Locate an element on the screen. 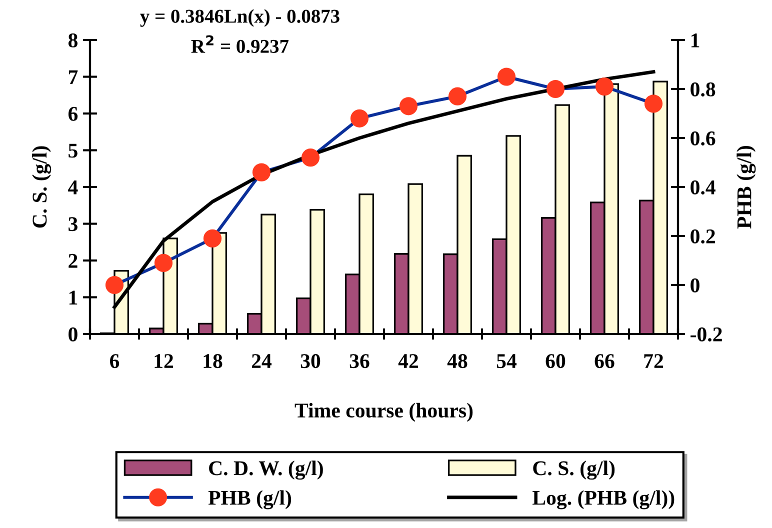 The width and height of the screenshot is (772, 528). y2-axis-title: PHB (g/l) is located at coordinates (746, 187).